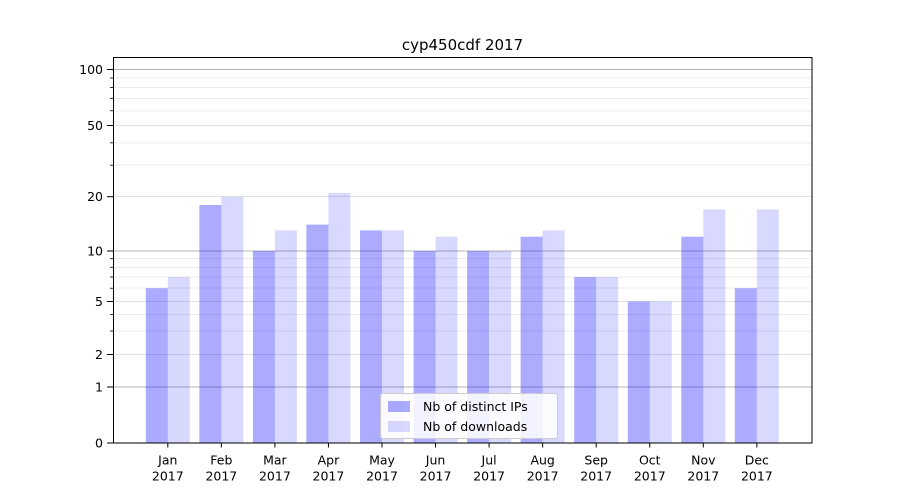  I want to click on x-tick-label-month: Sep, so click(596, 460).